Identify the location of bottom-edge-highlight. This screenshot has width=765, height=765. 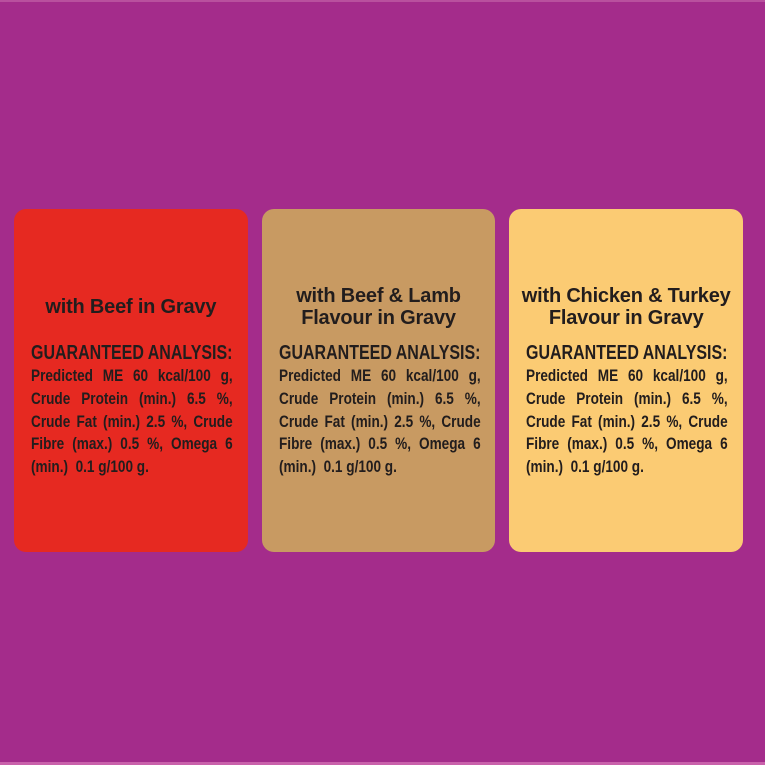
(382, 763).